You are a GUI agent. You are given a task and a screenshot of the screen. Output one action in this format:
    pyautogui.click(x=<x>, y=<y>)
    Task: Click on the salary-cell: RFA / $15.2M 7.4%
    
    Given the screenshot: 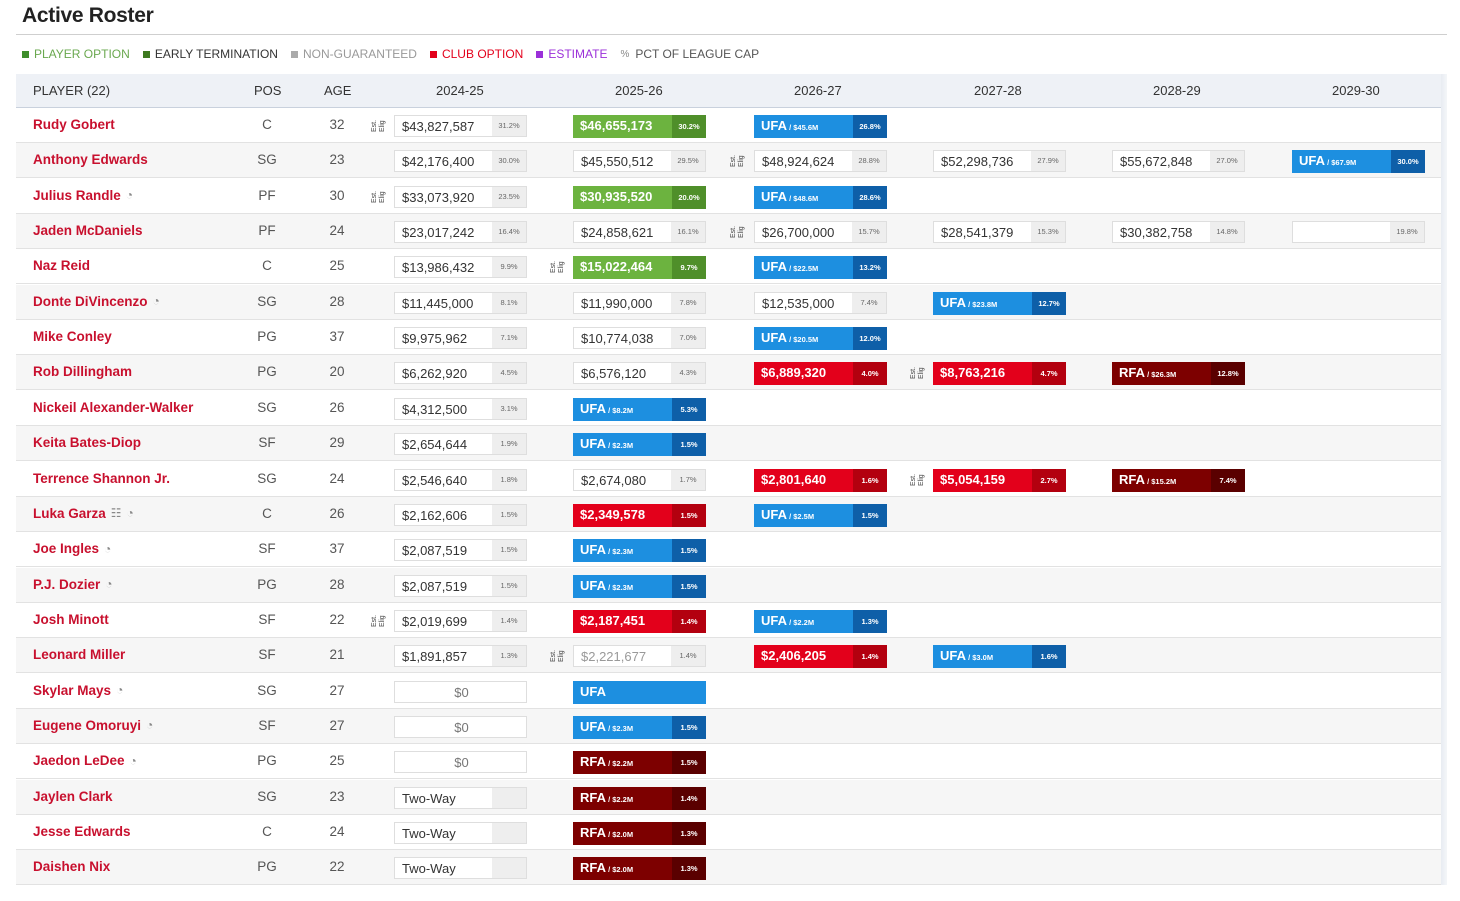 What is the action you would take?
    pyautogui.click(x=1178, y=480)
    